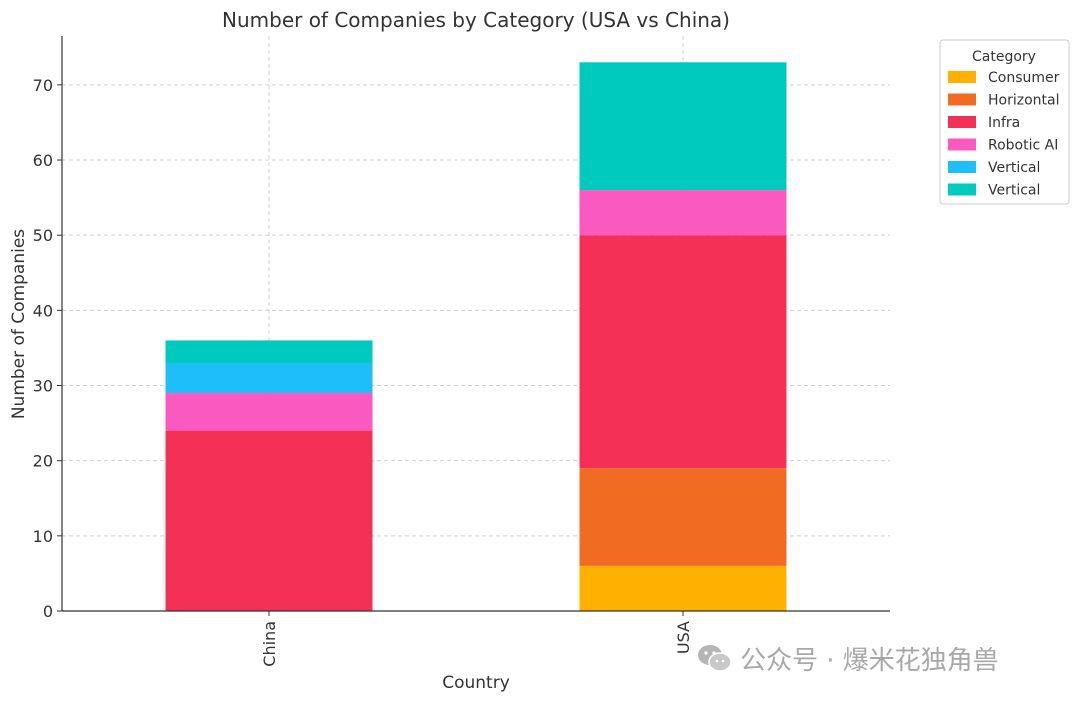 This screenshot has width=1080, height=706. I want to click on watermark-text: 公众号 · 爆米花独角兽, so click(869, 660).